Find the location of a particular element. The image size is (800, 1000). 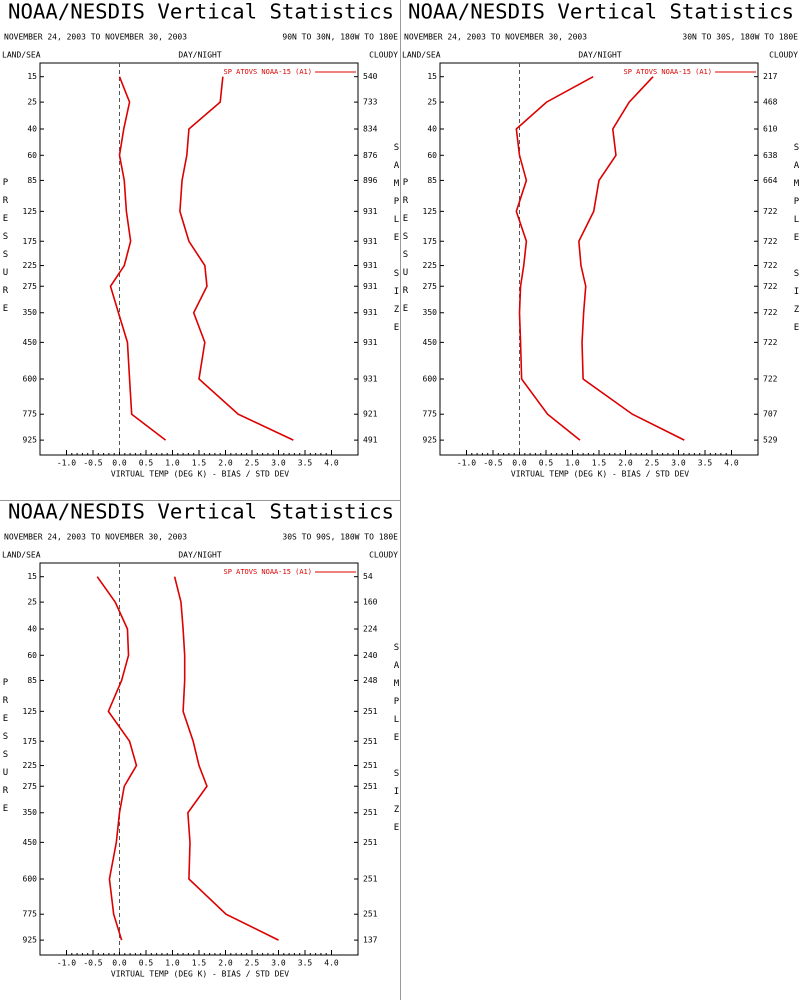

sample-size: 733 is located at coordinates (370, 102).